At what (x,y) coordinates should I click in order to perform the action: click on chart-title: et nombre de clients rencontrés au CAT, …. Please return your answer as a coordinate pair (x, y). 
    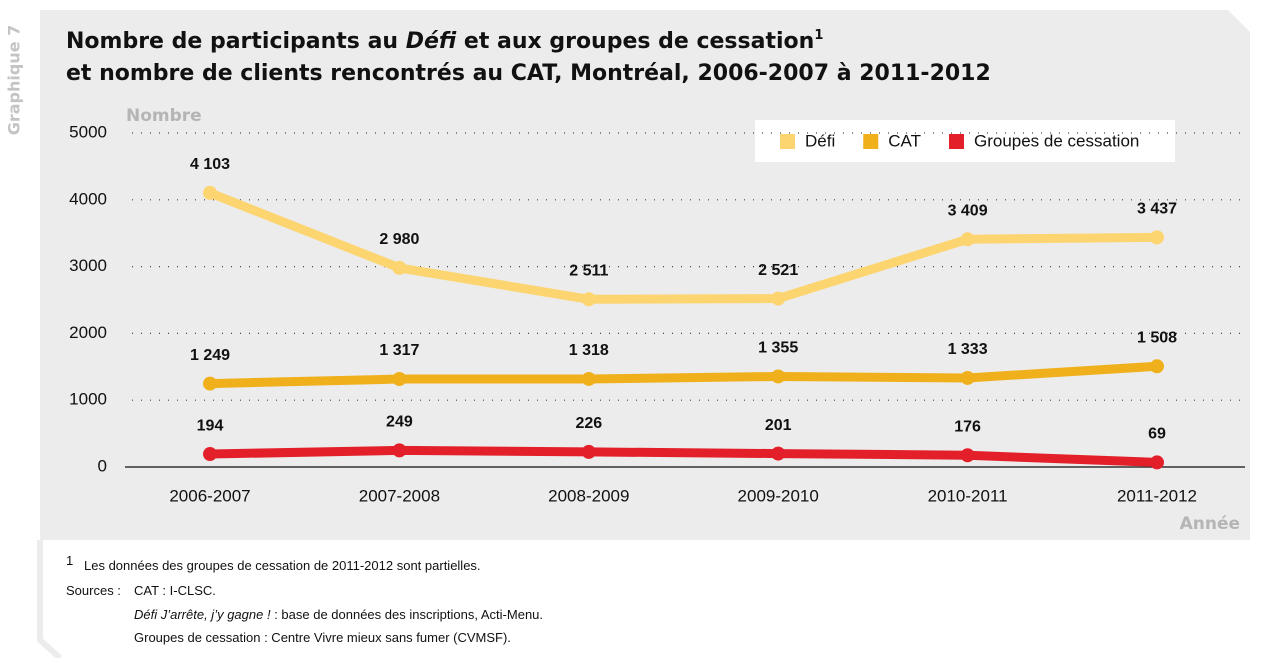
    Looking at the image, I should click on (528, 73).